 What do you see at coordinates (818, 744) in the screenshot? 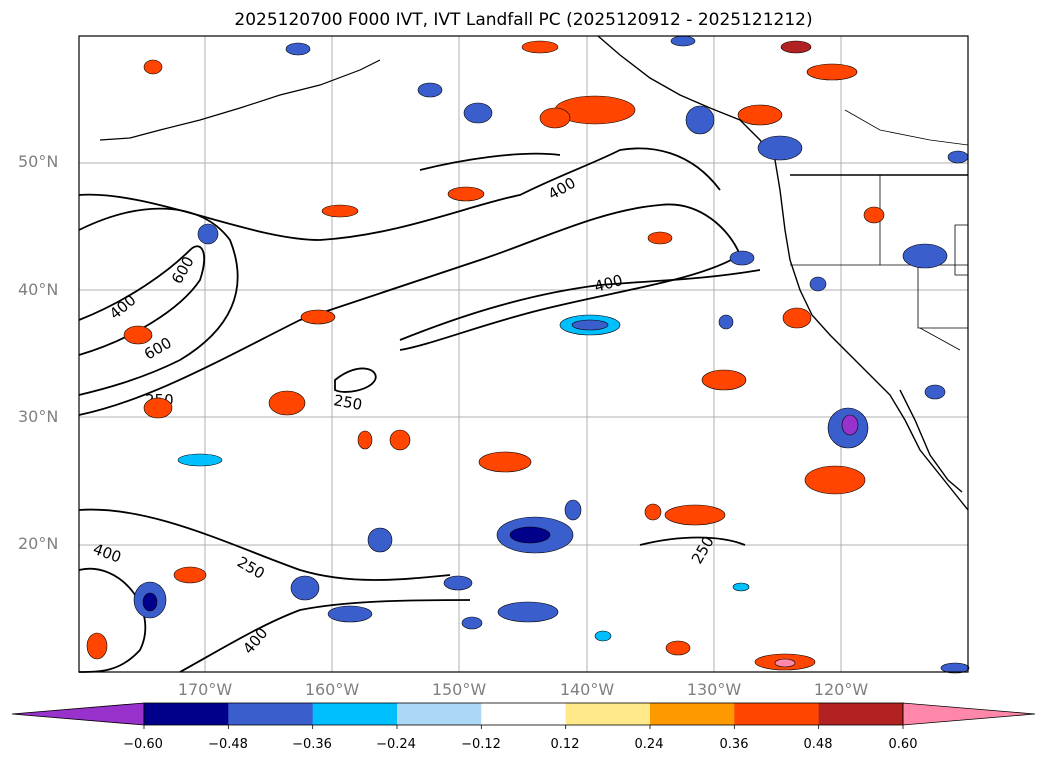
I see `colorbar-tick-label: 0.48` at bounding box center [818, 744].